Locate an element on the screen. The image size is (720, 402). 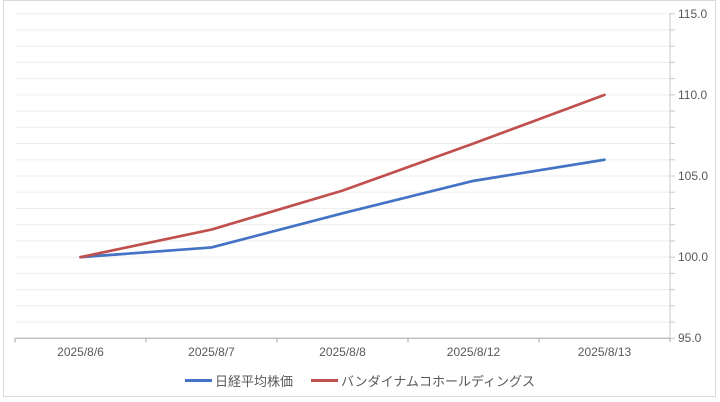
legend-item-bandai-namco: バンダイナムコホールディングス is located at coordinates (423, 380).